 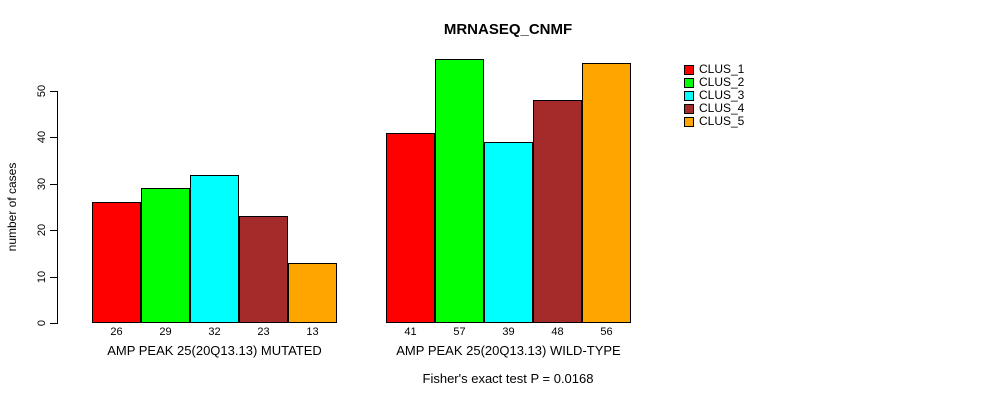 I want to click on bar-clus_2-group1, so click(x=165, y=255).